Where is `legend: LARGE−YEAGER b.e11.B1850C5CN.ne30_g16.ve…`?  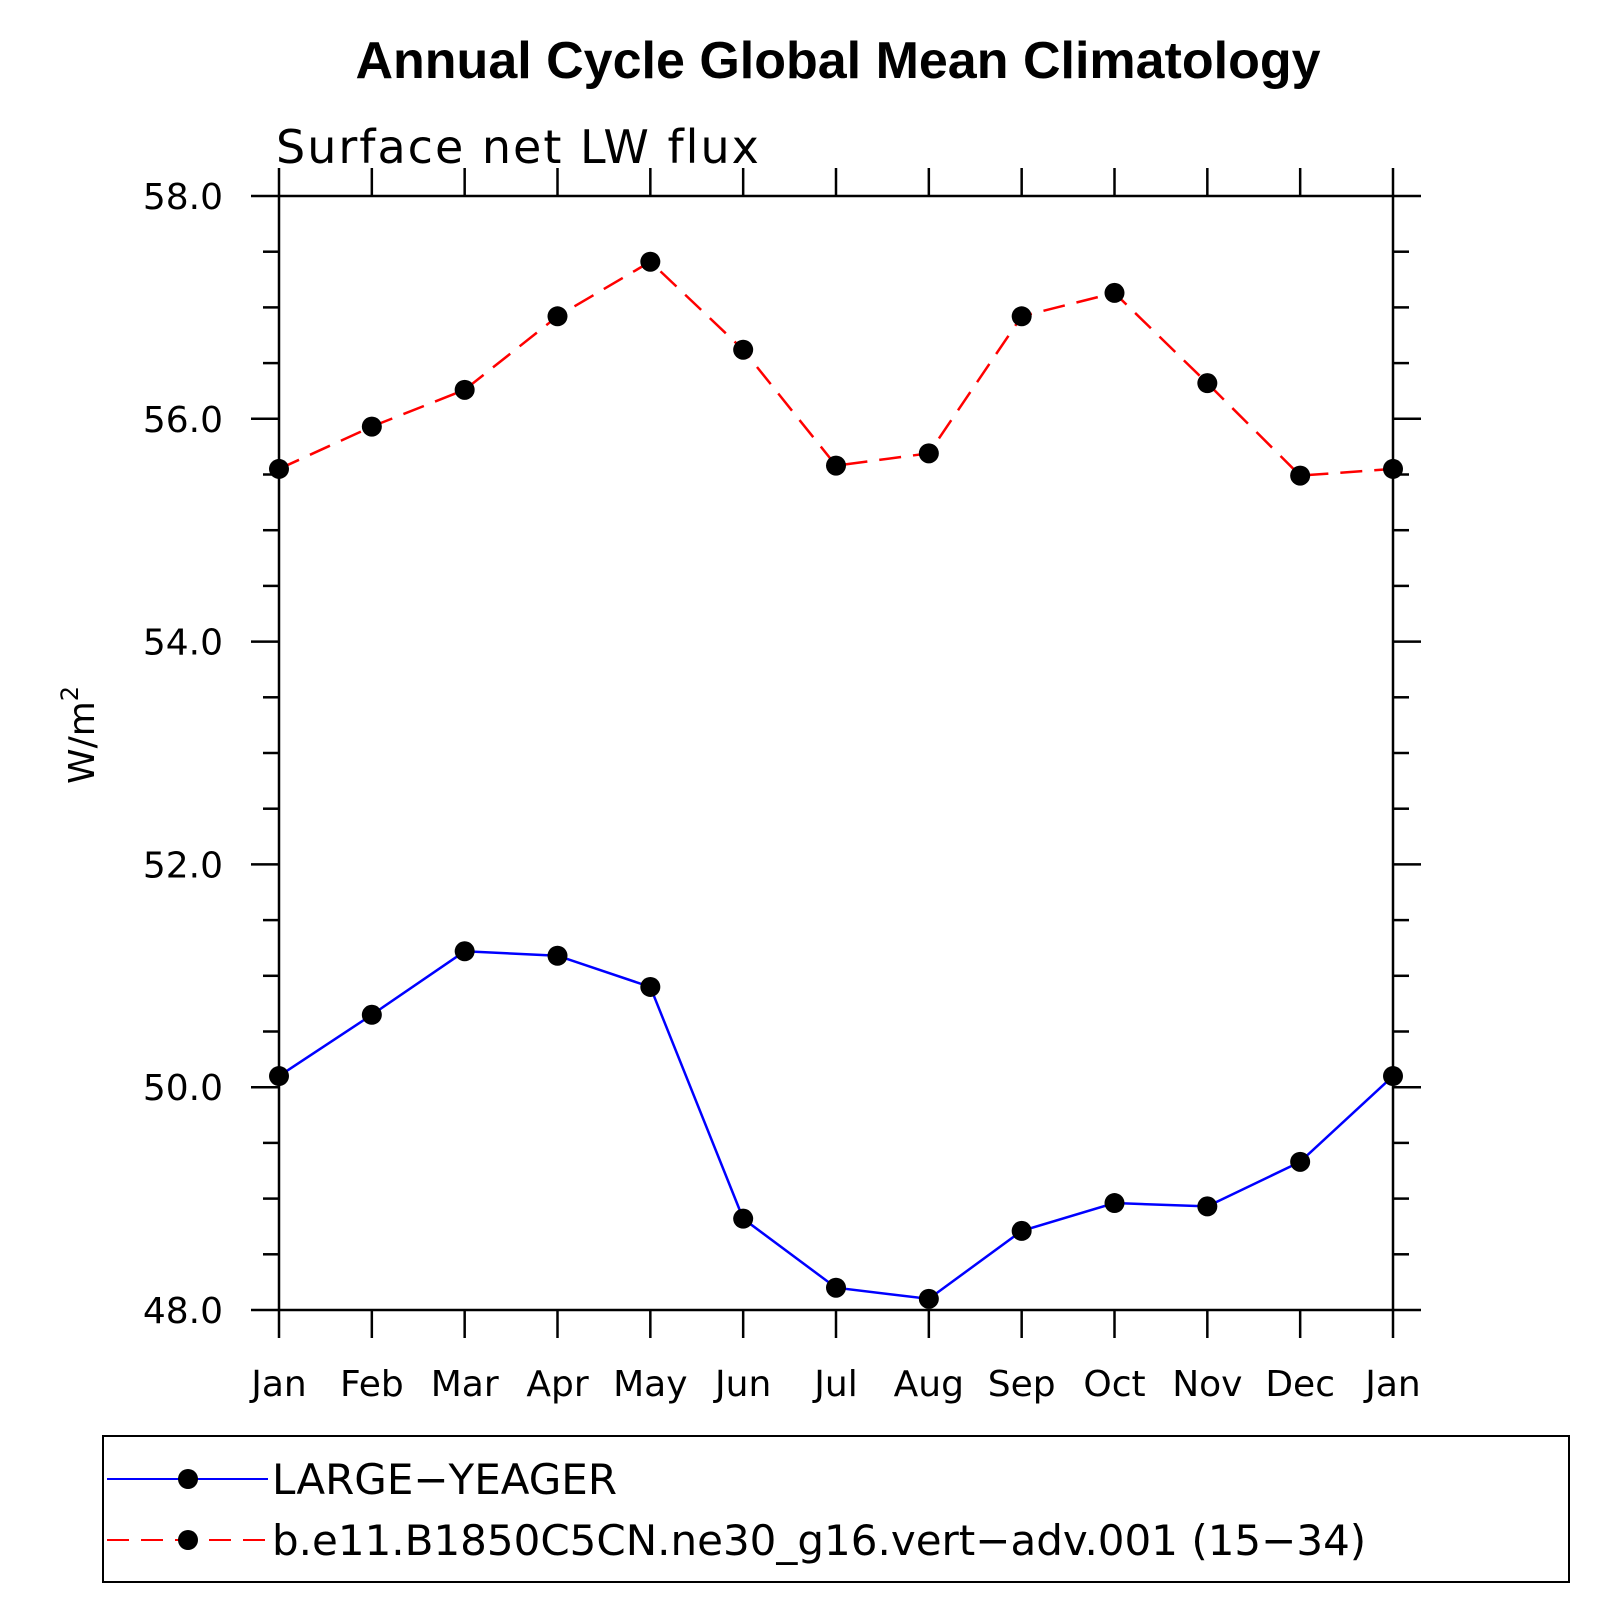 legend: LARGE−YEAGER b.e11.B1850C5CN.ne30_g16.ve… is located at coordinates (836, 1509).